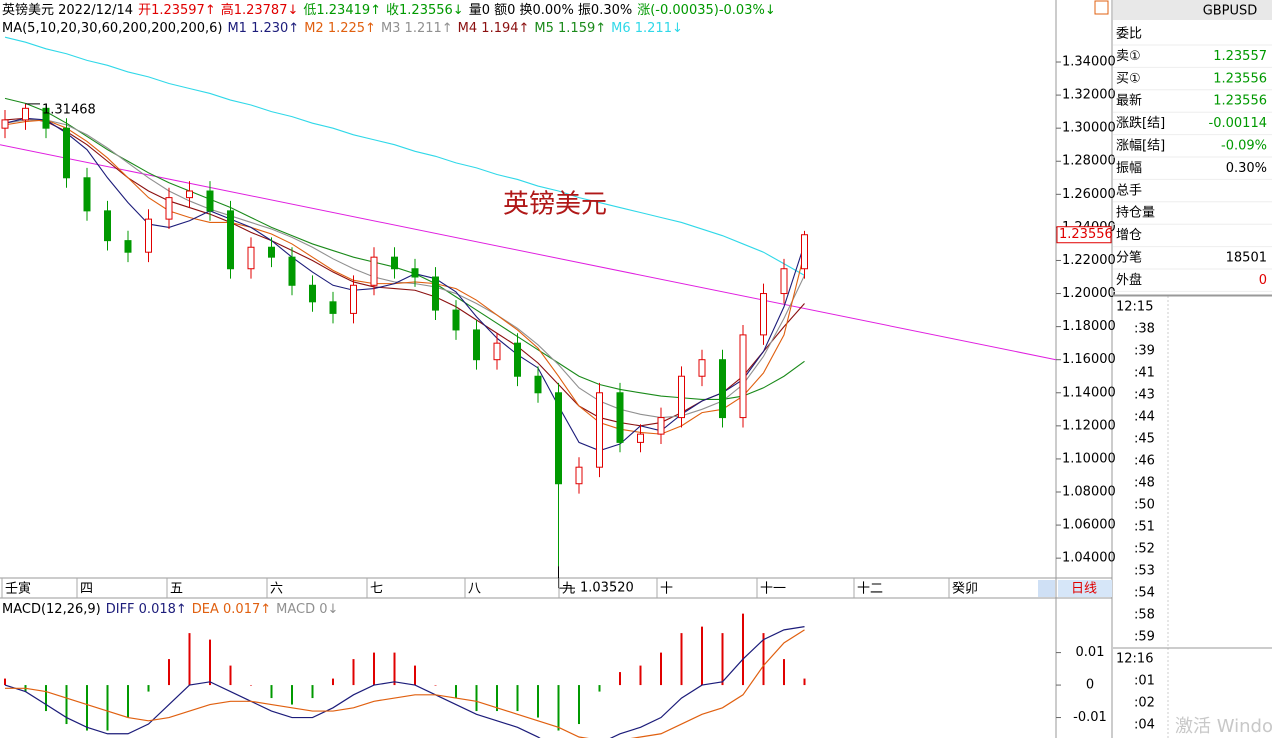  I want to click on y-tick-label: 1.32000, so click(1089, 95).